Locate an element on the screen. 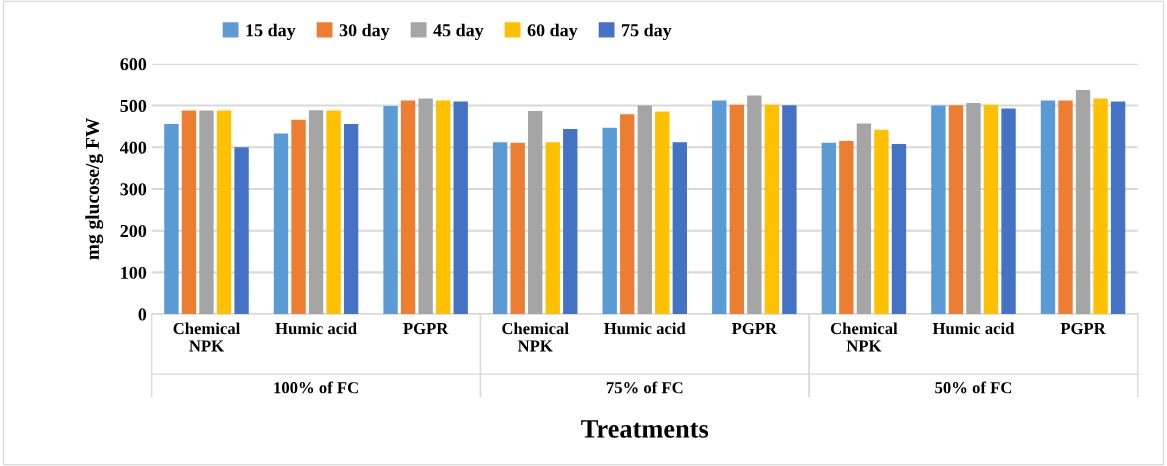  legend-label: 60 day is located at coordinates (552, 32).